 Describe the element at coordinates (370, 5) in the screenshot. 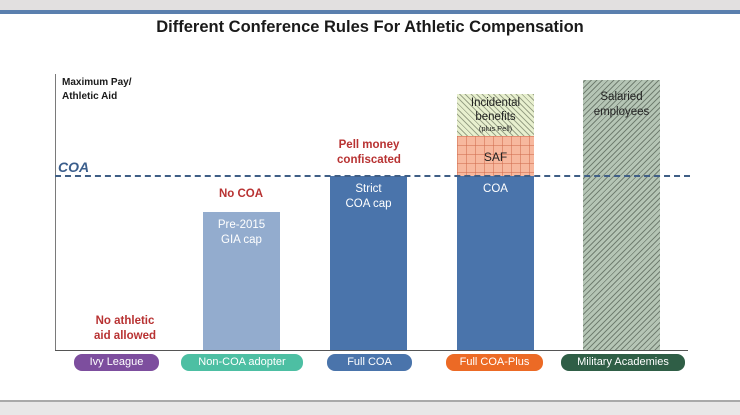

I see `top-window-bar` at that location.